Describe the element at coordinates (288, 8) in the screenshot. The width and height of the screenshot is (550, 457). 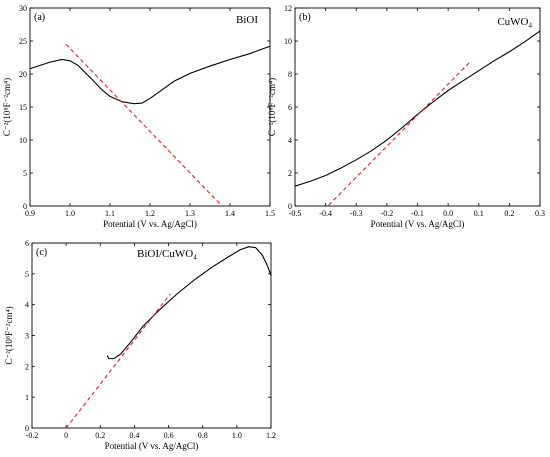
I see `y-tick-label: 12` at that location.